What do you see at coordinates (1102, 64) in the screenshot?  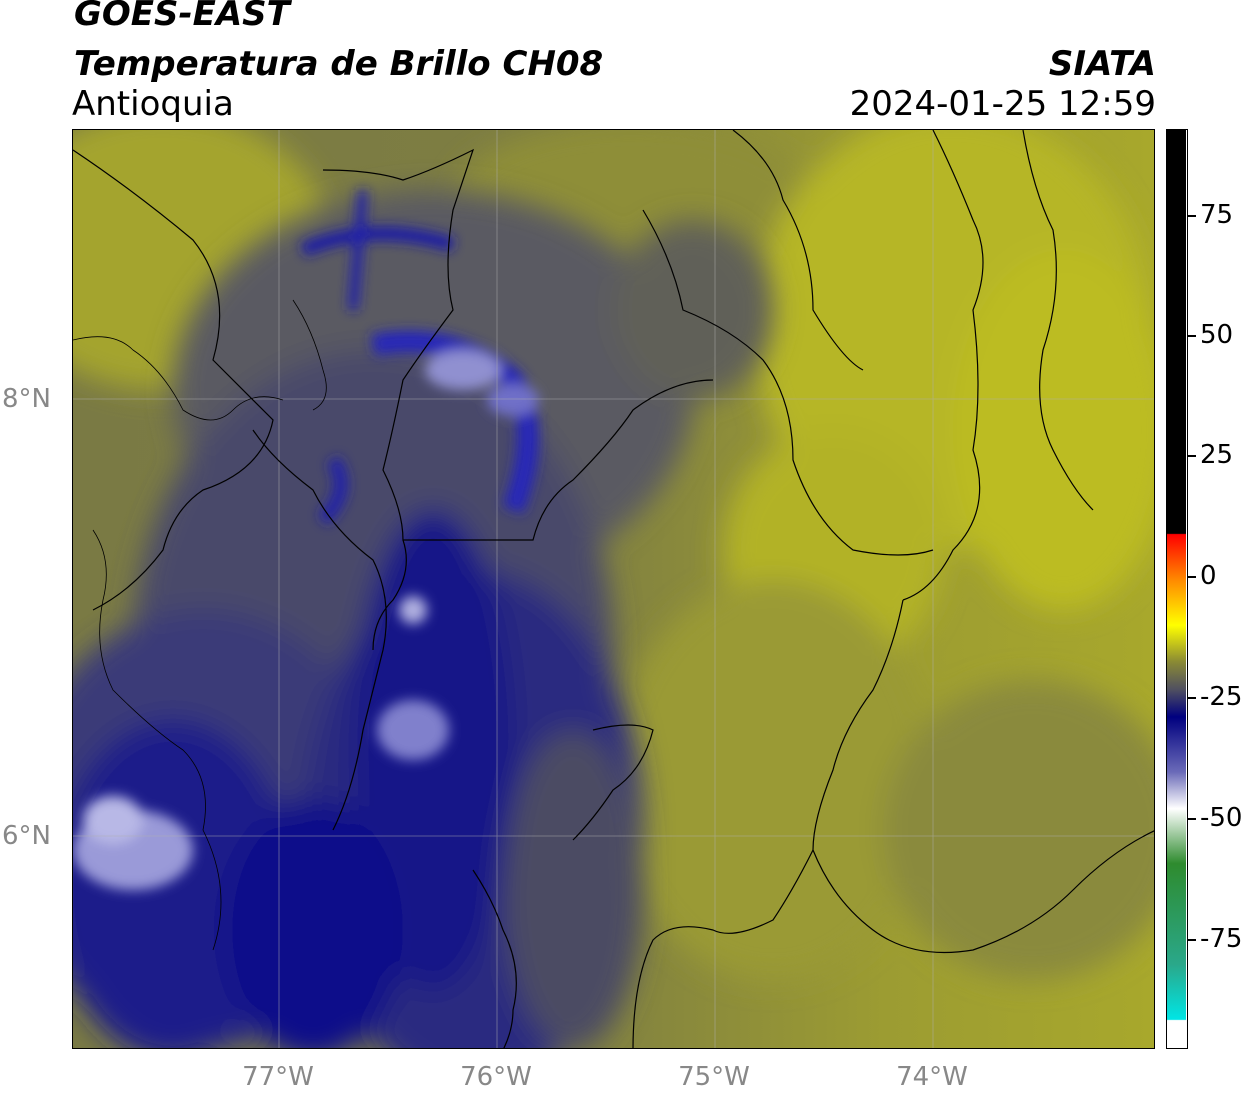 I see `organization-label: SIATA` at bounding box center [1102, 64].